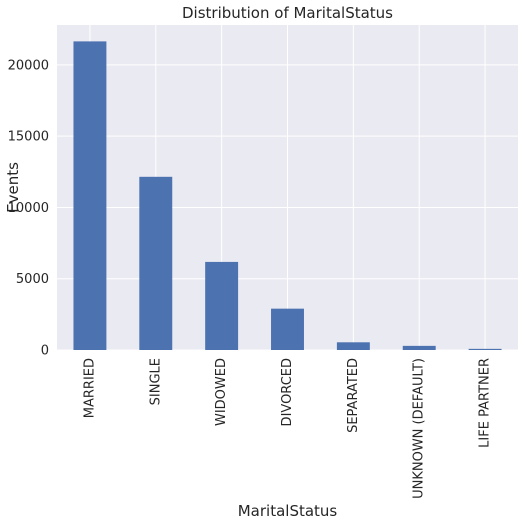 The height and width of the screenshot is (526, 524). Describe the element at coordinates (221, 392) in the screenshot. I see `x-tick-label: WIDOWED` at that location.